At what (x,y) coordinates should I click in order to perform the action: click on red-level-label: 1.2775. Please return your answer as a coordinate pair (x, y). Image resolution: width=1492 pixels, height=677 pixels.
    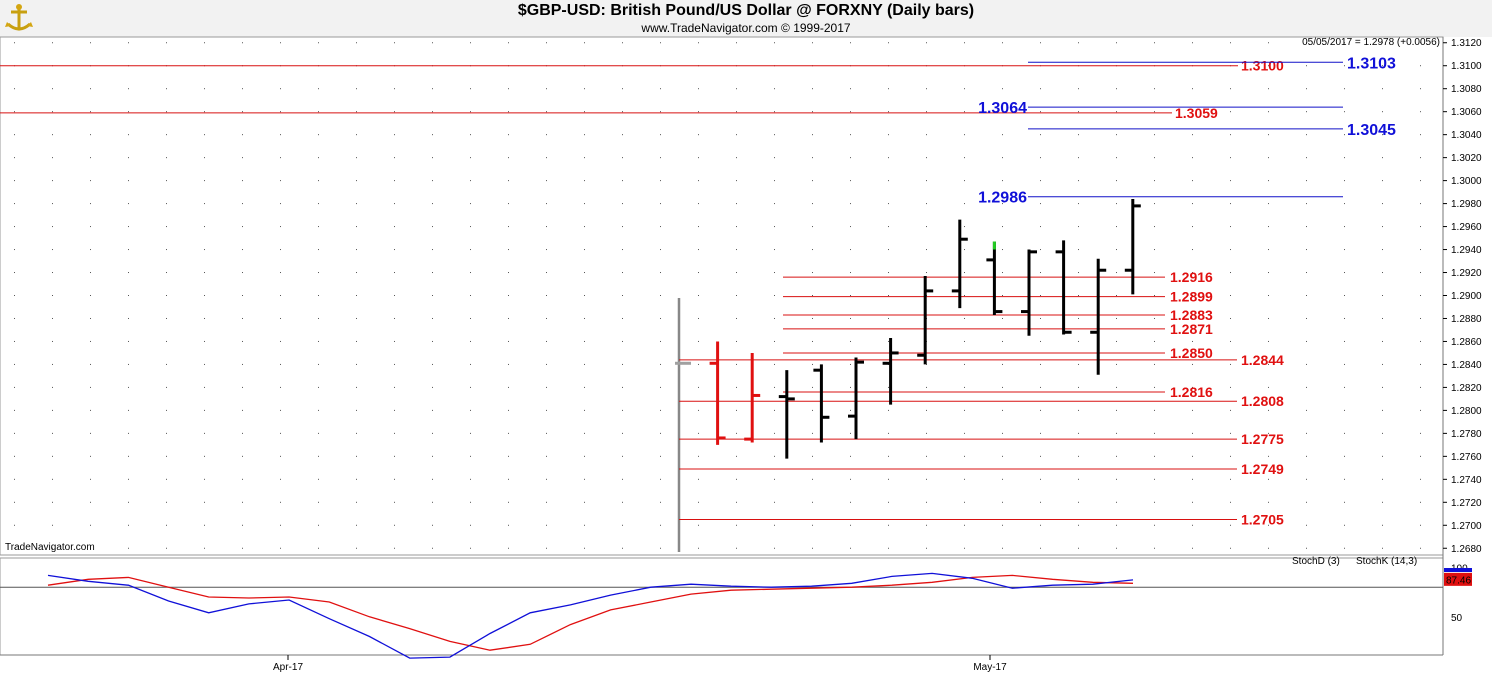
    Looking at the image, I should click on (1262, 439).